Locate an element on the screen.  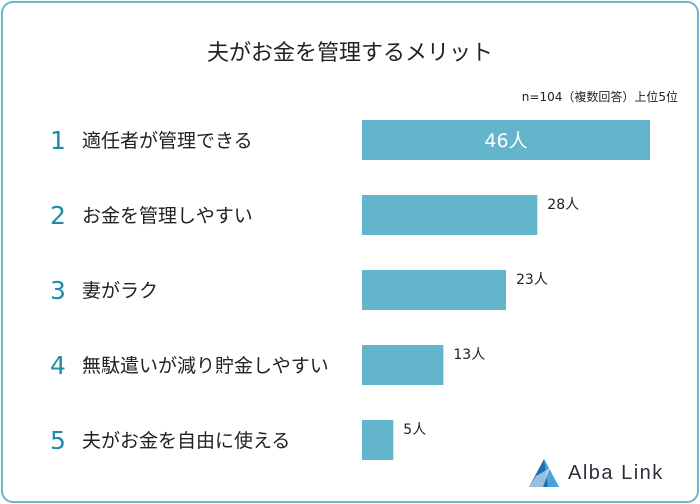
category-label: 妻がラク is located at coordinates (120, 291).